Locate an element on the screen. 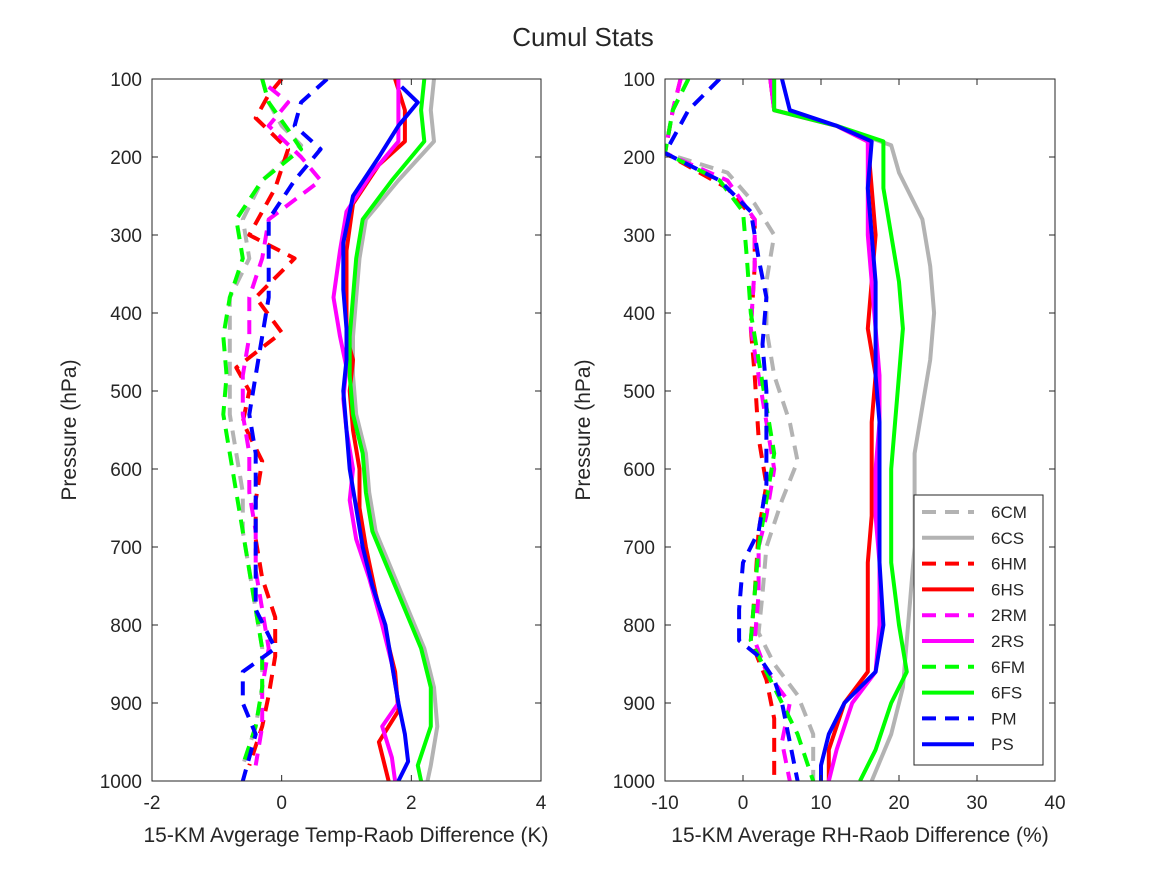 The height and width of the screenshot is (875, 1167). rh-series-6hs is located at coordinates (823, 430).